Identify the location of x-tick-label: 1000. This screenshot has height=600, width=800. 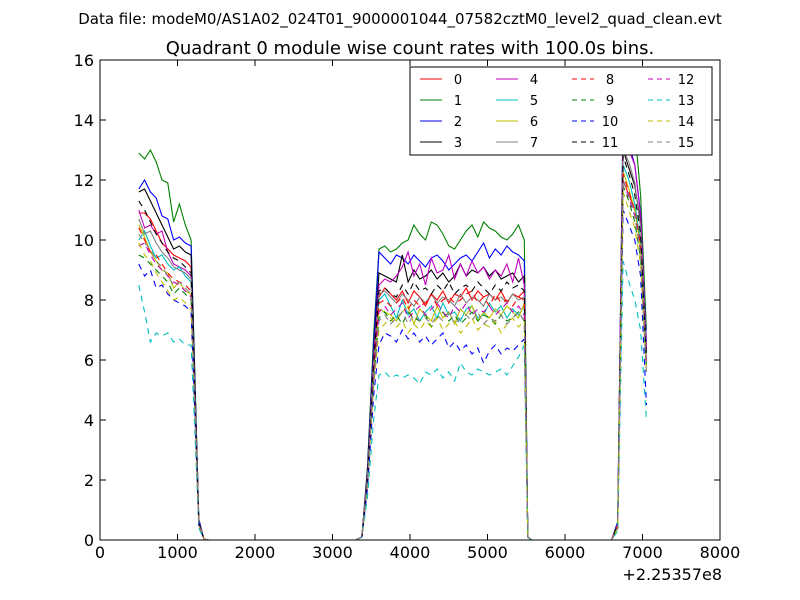
(177, 552).